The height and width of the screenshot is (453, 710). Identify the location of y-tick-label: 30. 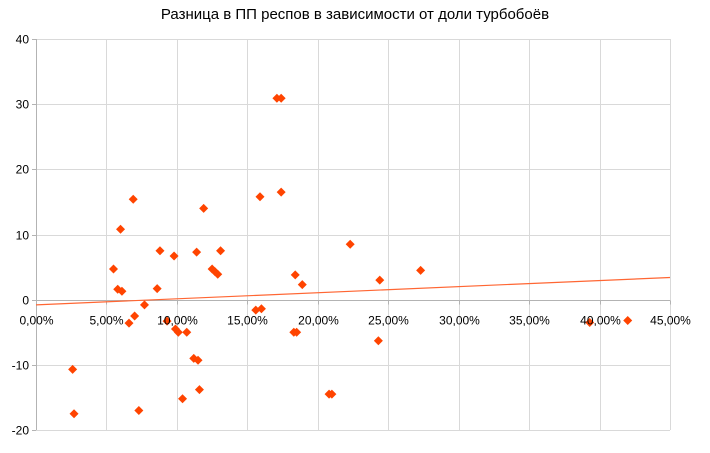
(23, 105).